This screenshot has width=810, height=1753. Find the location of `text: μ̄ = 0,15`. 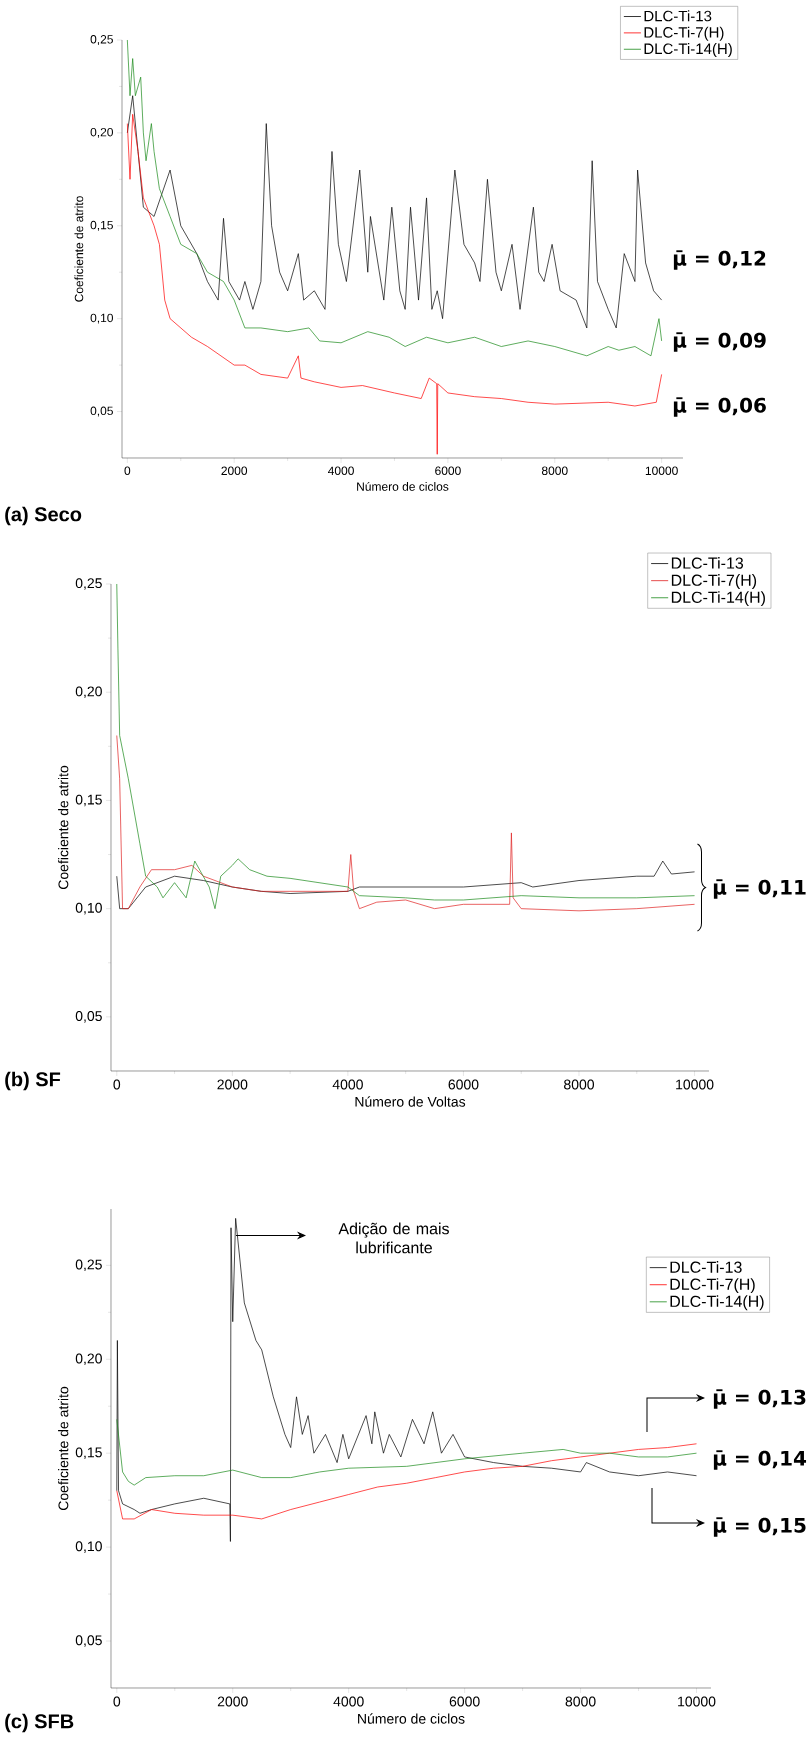

text: μ̄ = 0,15 is located at coordinates (759, 1527).